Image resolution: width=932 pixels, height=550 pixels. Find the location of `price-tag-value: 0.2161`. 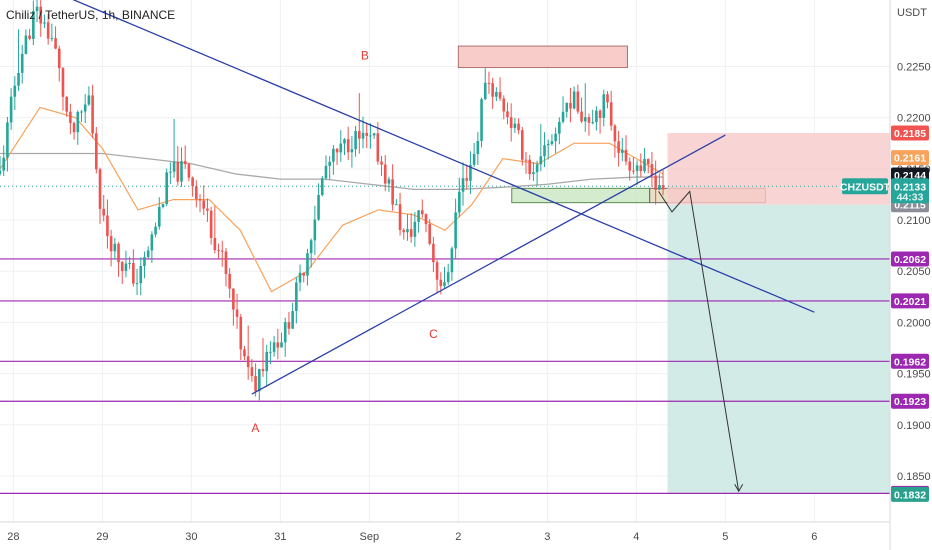

price-tag-value: 0.2161 is located at coordinates (910, 159).